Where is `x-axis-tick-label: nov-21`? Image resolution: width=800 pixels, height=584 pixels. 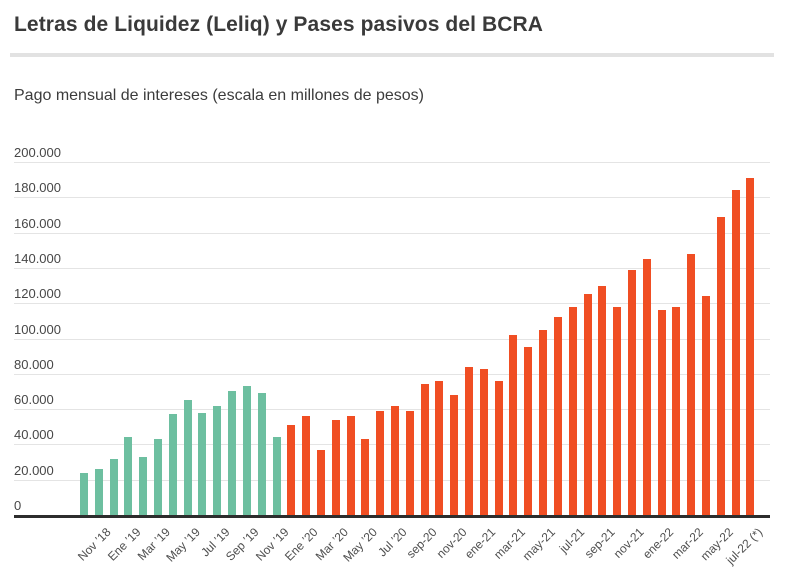 x-axis-tick-label: nov-21 is located at coordinates (629, 543).